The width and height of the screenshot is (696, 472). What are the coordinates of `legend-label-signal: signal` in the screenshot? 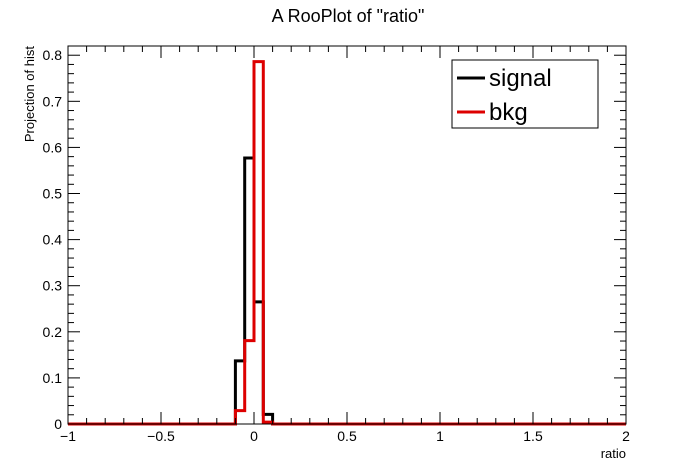 It's located at (520, 78).